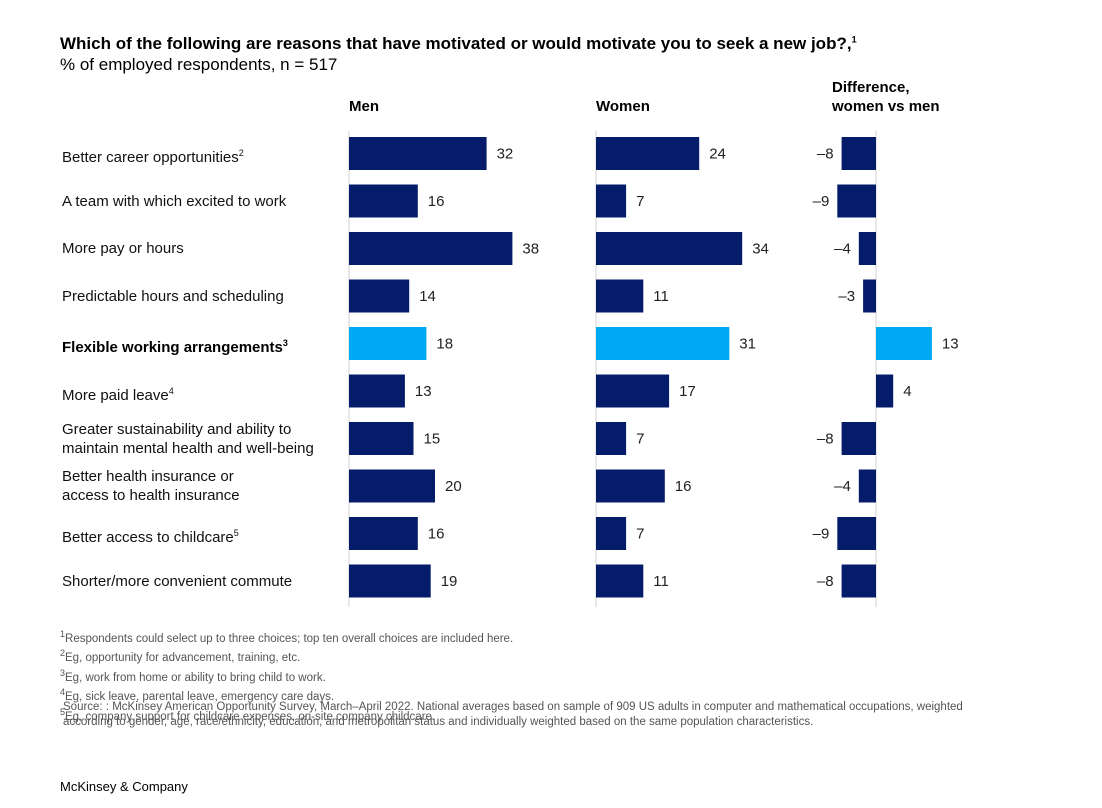  I want to click on category-label-line1: More paid leave4, so click(118, 393).